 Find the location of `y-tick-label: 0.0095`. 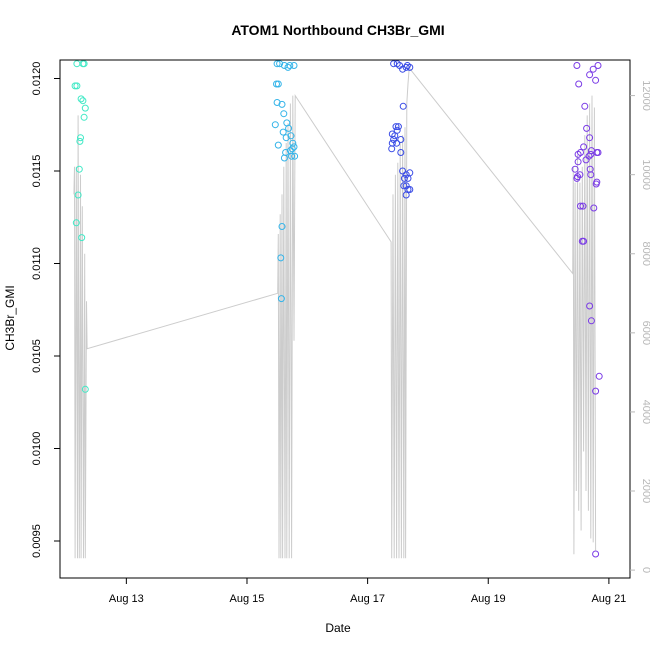

y-tick-label: 0.0095 is located at coordinates (37, 541).